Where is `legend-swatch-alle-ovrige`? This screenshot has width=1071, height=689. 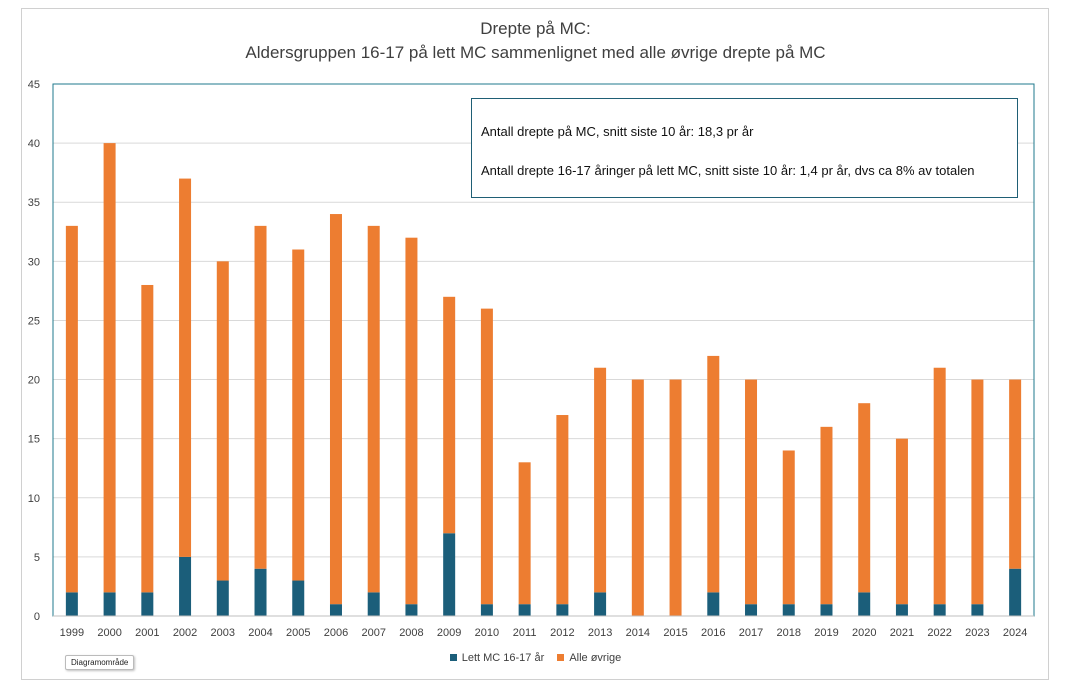
legend-swatch-alle-ovrige is located at coordinates (561, 657).